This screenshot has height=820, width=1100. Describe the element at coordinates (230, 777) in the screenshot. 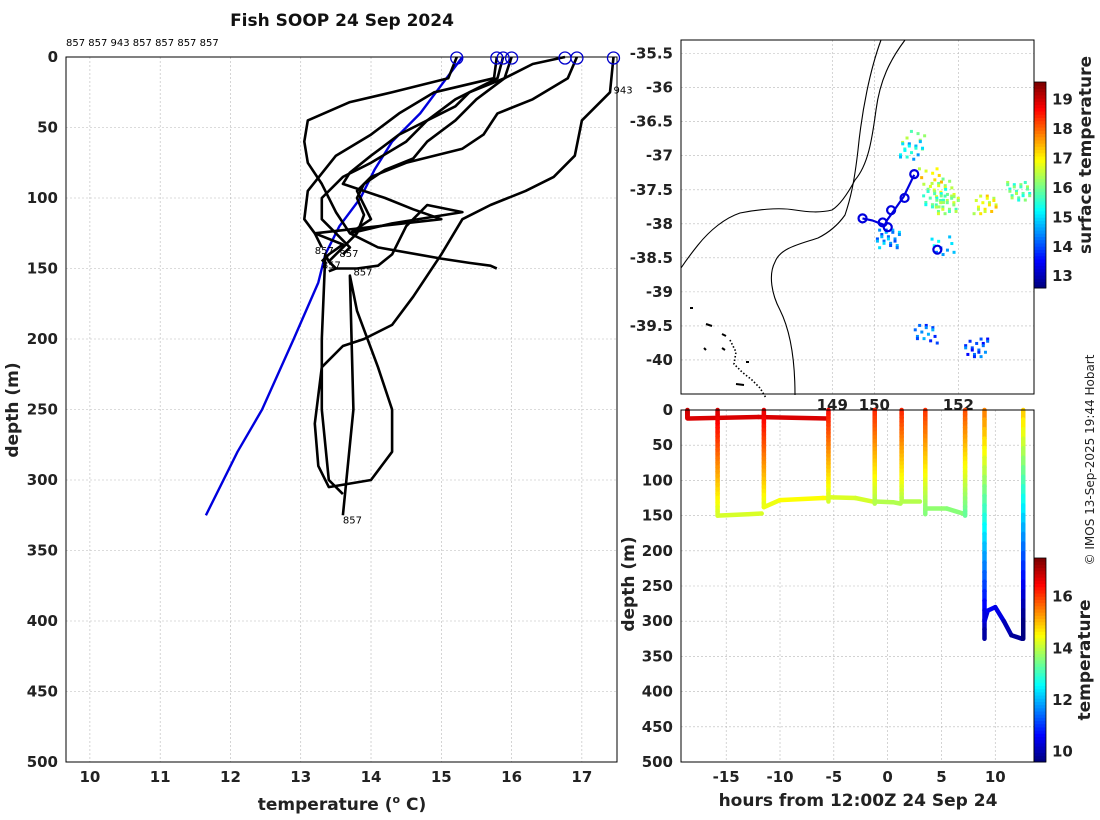

I see `x-tick-label: 12` at that location.